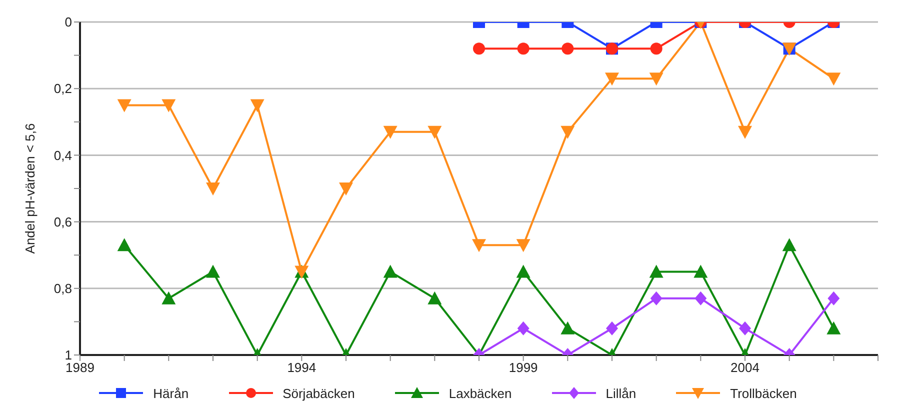 This screenshot has height=419, width=922. I want to click on y-tick-label: 0,6, so click(63, 222).